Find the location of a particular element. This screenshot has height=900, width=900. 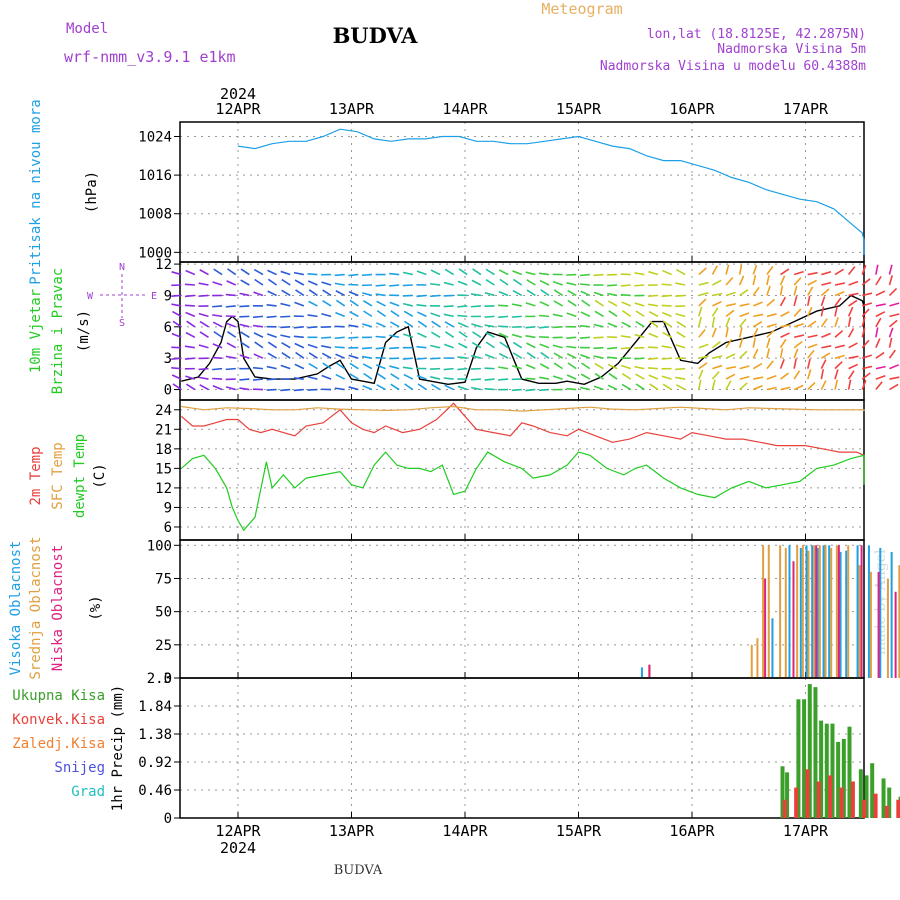

cloud-unit: (%) is located at coordinates (96, 607).